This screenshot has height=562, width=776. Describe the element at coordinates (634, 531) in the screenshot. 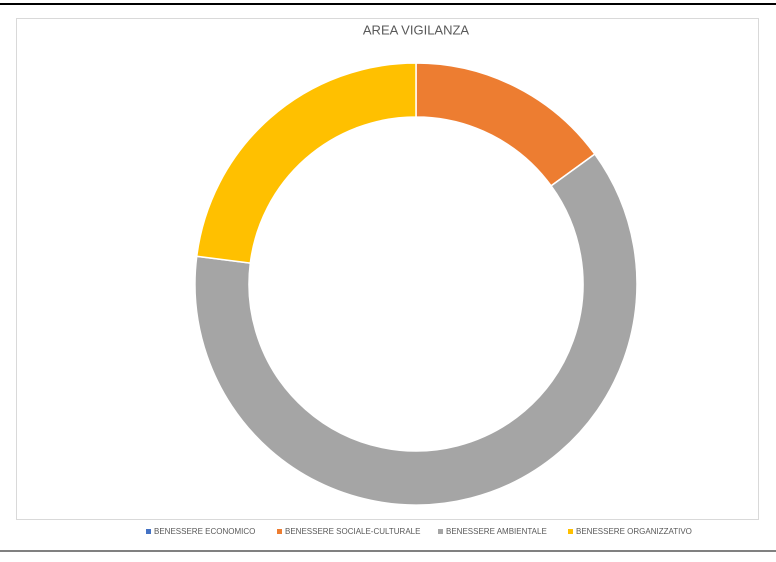

I see `legend-label: BENESSERE ORGANIZZATIVO` at that location.